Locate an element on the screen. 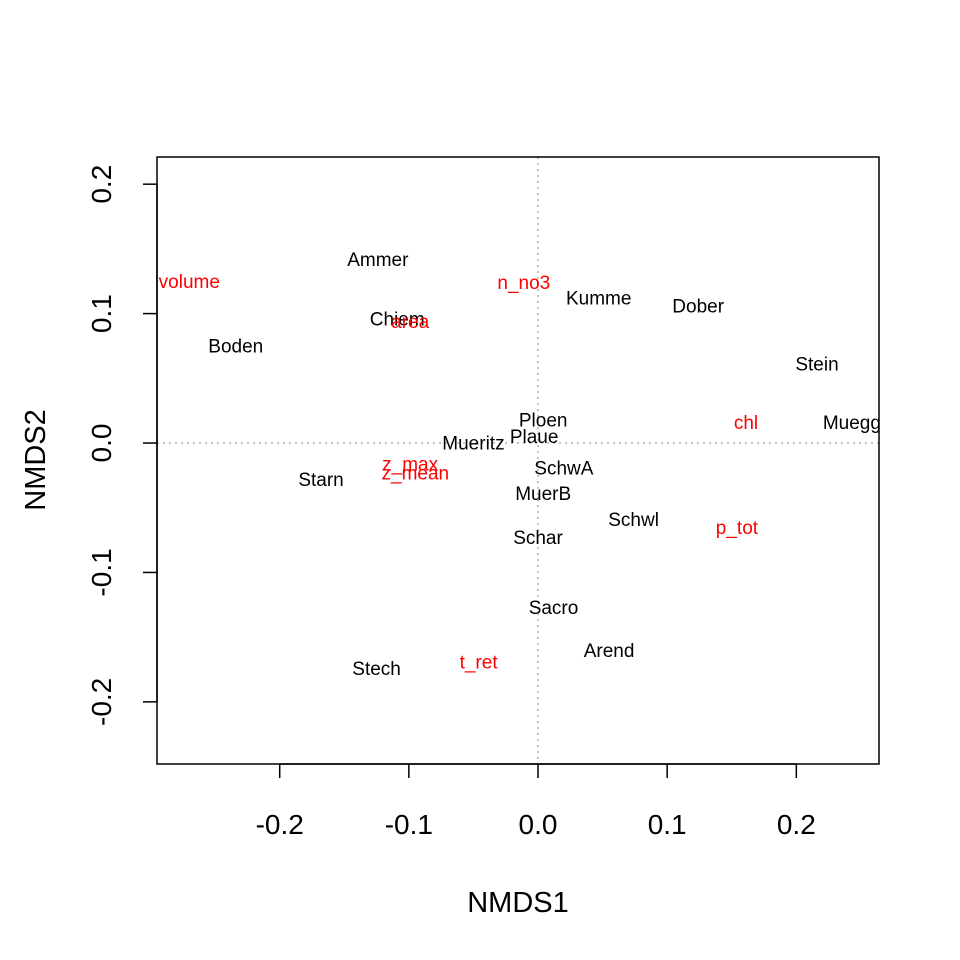 The image size is (960, 960). variable-label: z_max is located at coordinates (410, 464).